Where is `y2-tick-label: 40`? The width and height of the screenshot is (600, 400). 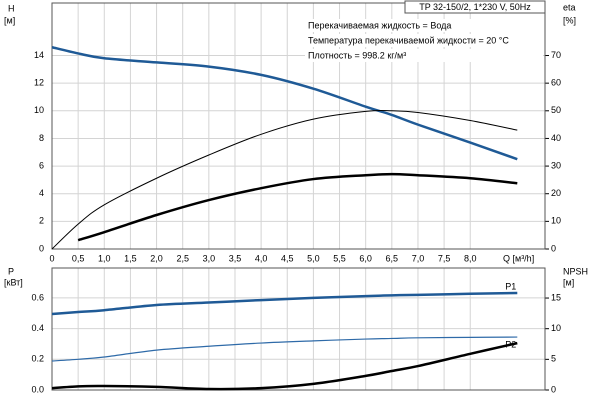
y2-tick-label: 40 is located at coordinates (556, 138).